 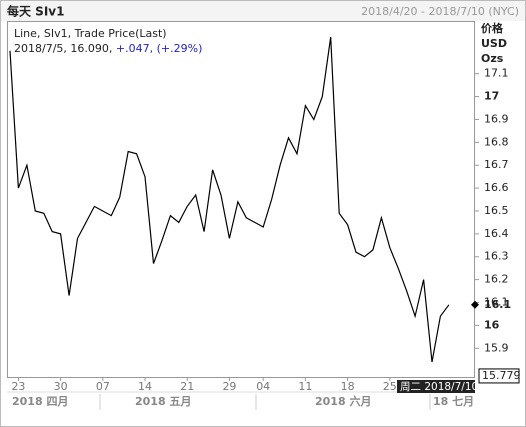 I want to click on y-tick-label: 17, so click(x=491, y=96).